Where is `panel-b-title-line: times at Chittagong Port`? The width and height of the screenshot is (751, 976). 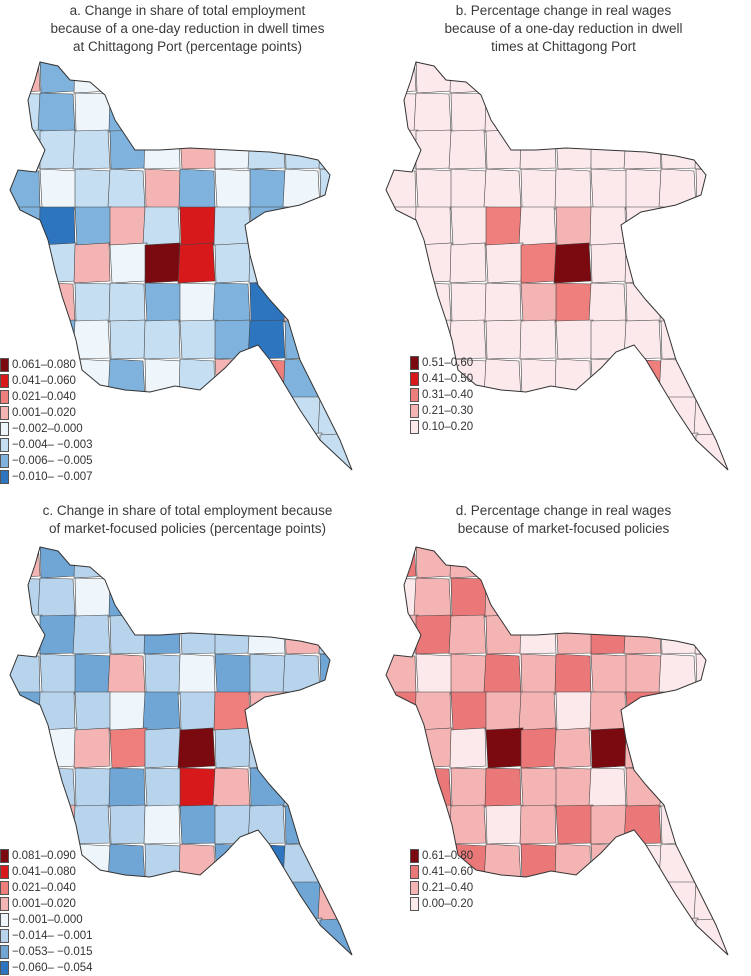
panel-b-title-line: times at Chittagong Port is located at coordinates (563, 46).